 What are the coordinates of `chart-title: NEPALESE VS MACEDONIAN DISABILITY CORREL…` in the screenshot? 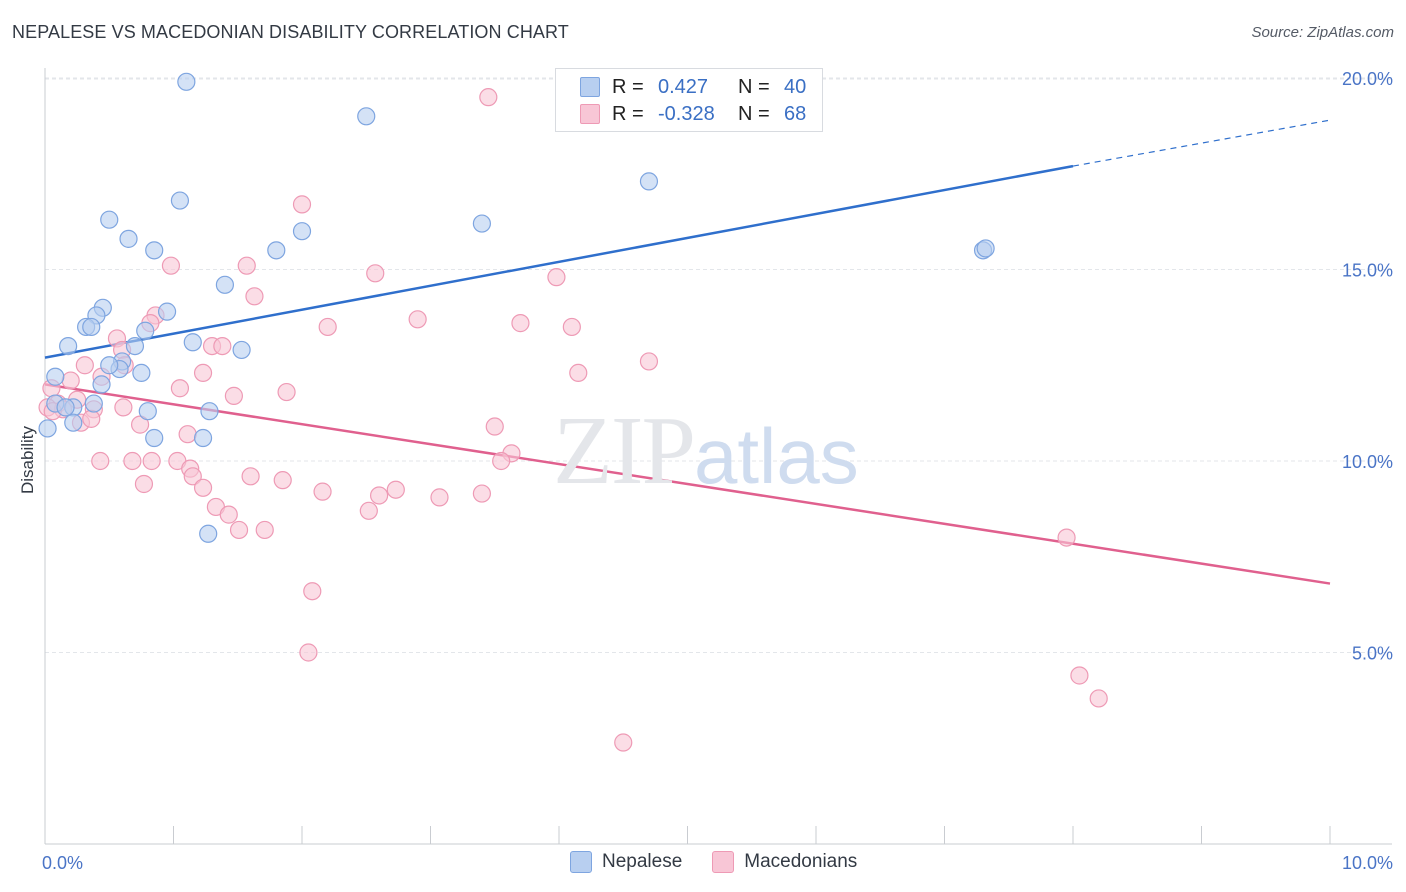 It's located at (290, 32).